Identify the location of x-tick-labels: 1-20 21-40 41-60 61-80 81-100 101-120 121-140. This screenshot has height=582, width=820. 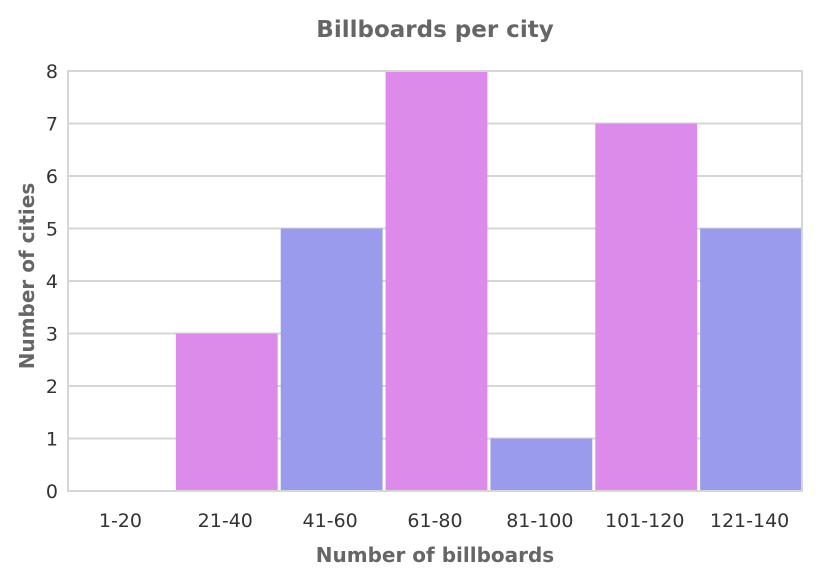
(444, 521).